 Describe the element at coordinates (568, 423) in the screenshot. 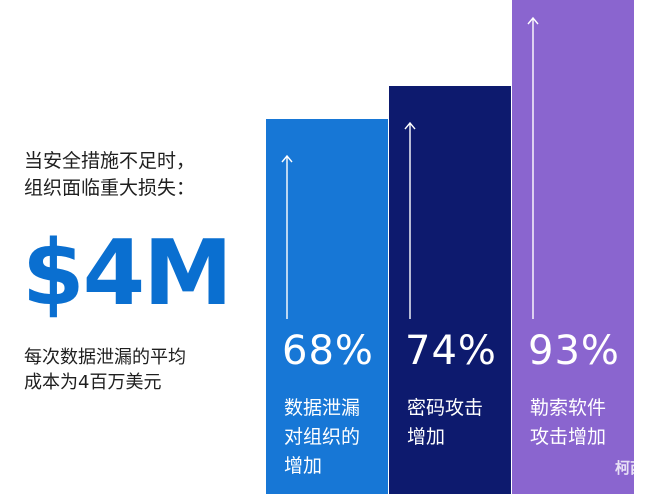

I see `bar-category-label: 勒索软件 攻击增加` at that location.